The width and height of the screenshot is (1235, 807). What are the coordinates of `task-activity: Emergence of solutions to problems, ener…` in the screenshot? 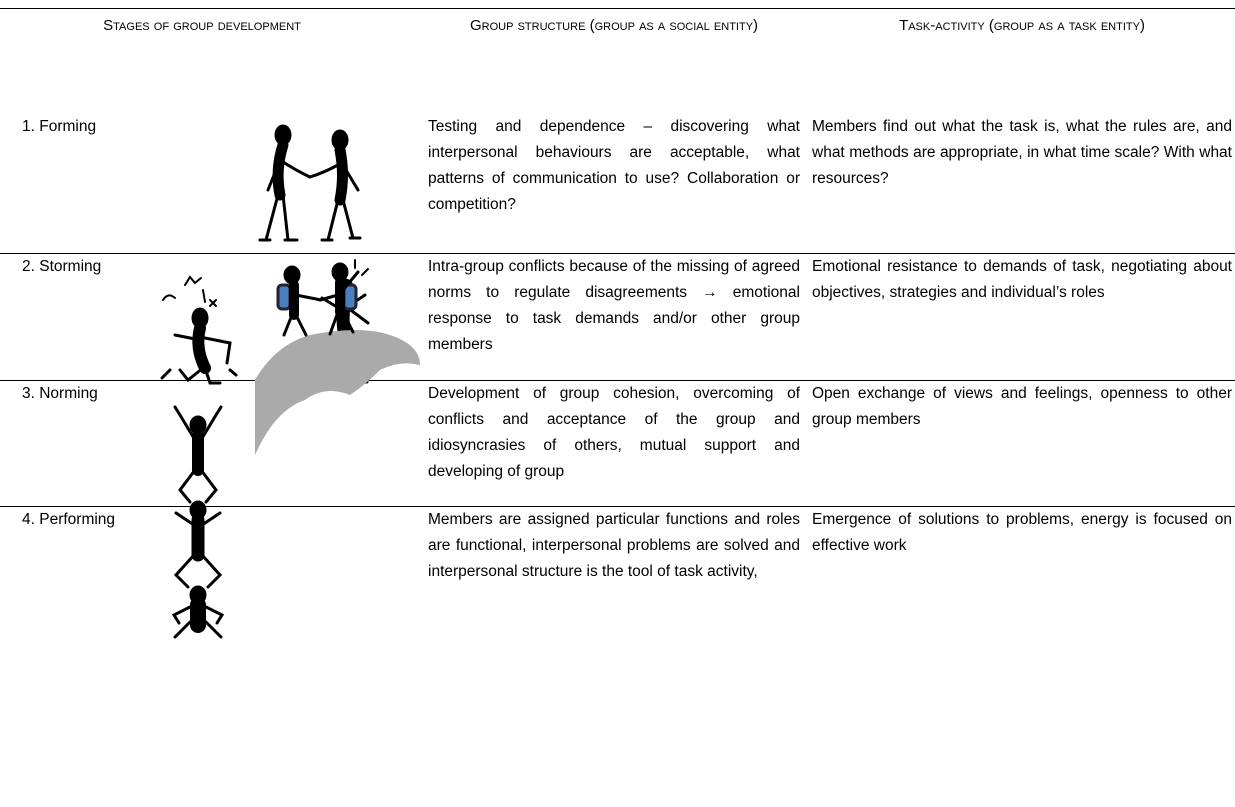 It's located at (1022, 532).